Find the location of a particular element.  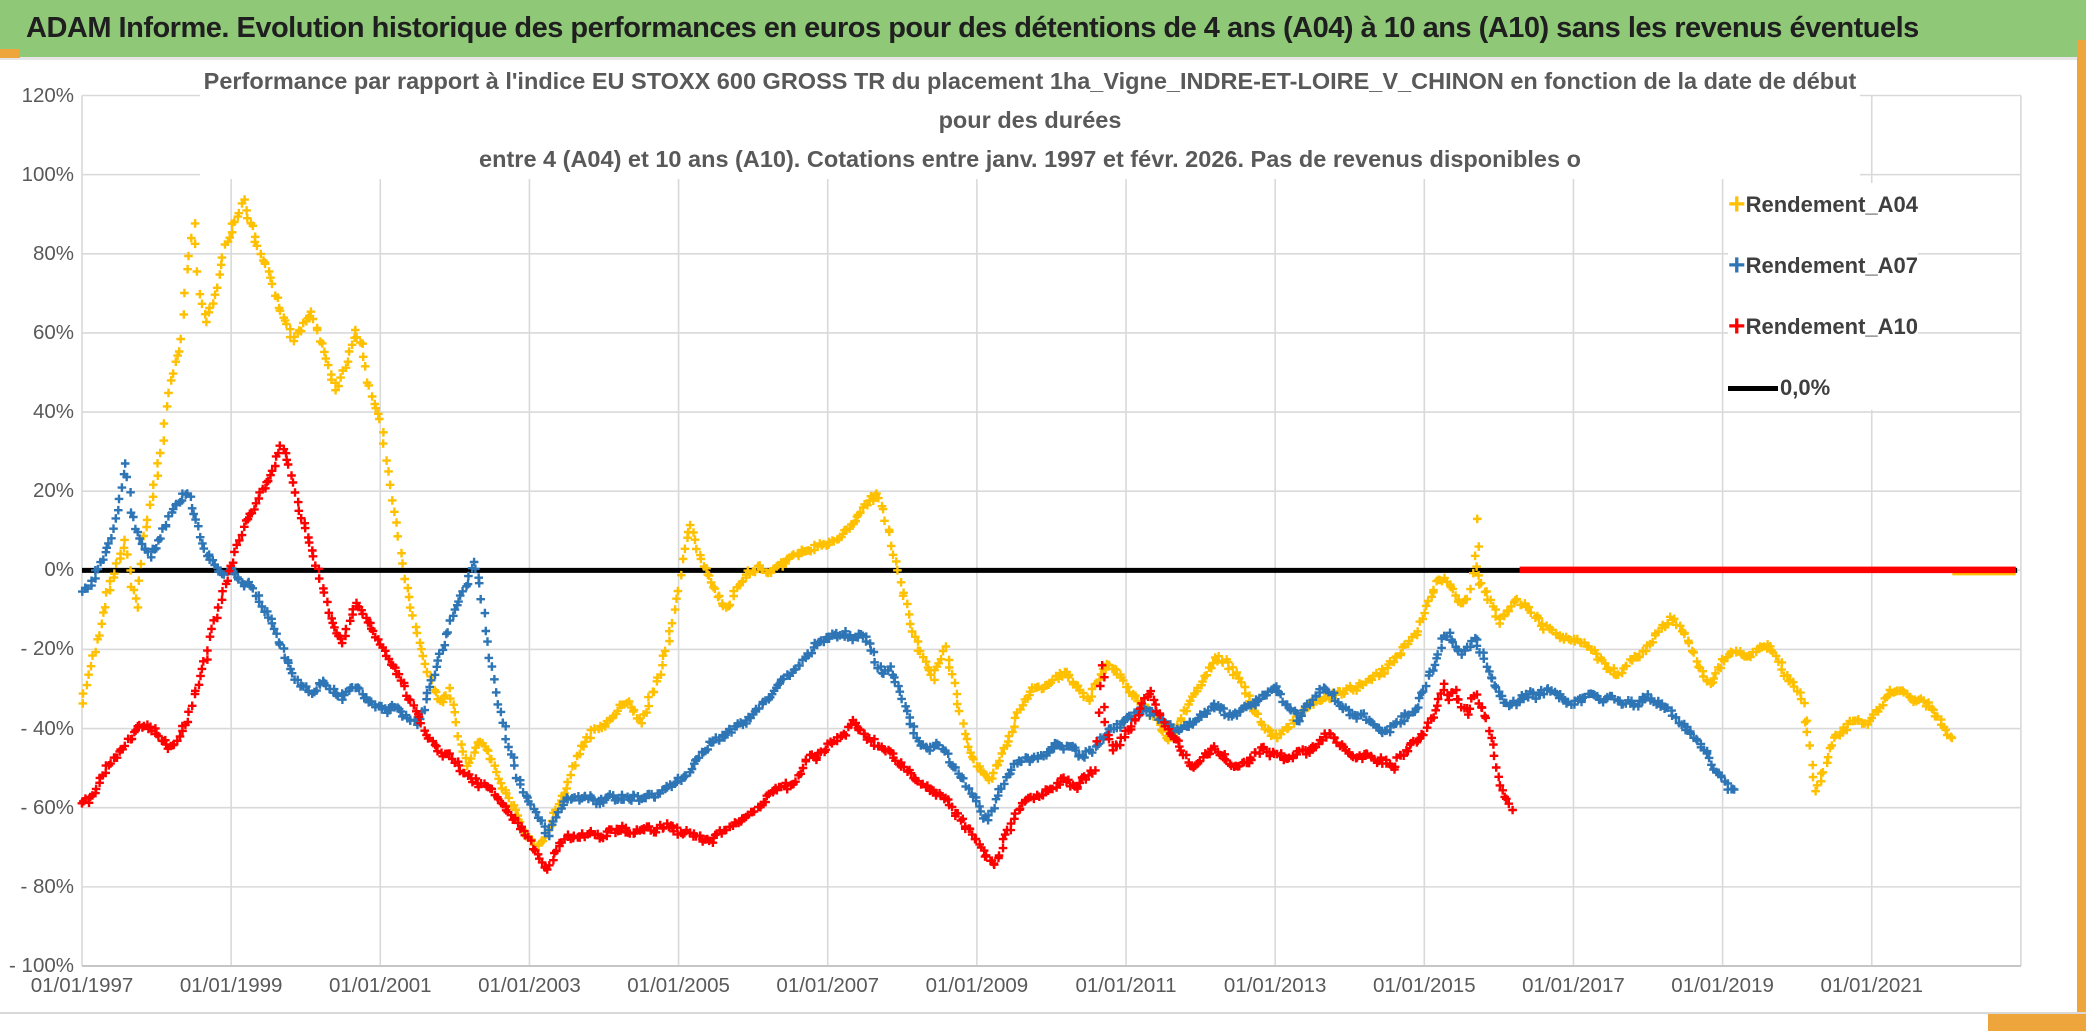

legend-label: Rendement_A07 is located at coordinates (1831, 265).